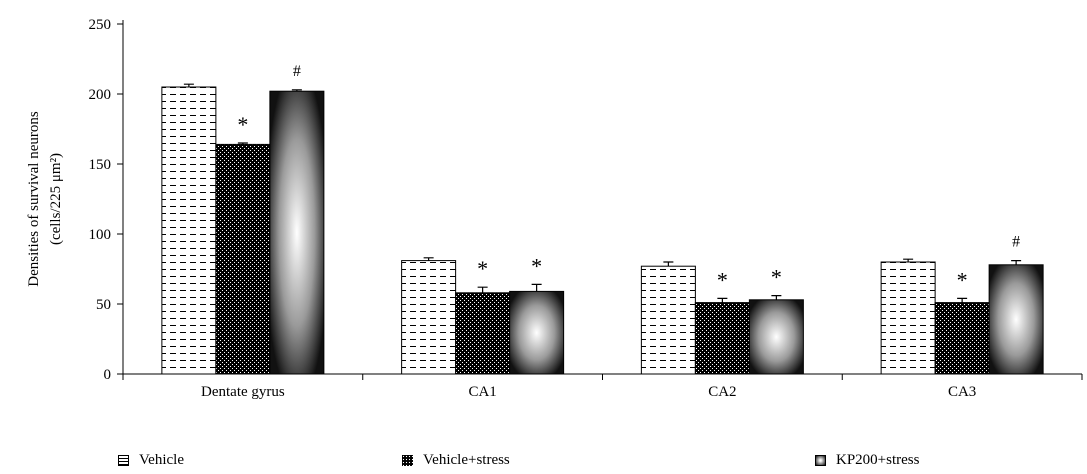  I want to click on legend-swatch-vehicle, so click(123, 460).